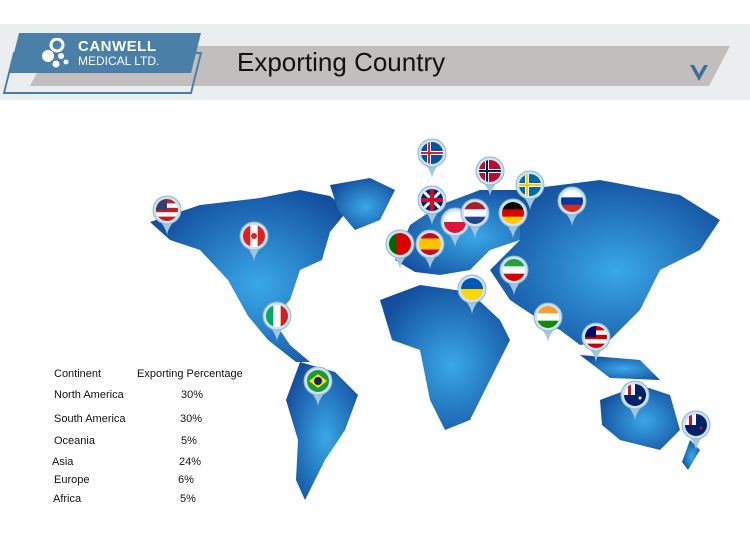 The width and height of the screenshot is (750, 540). What do you see at coordinates (696, 430) in the screenshot?
I see `flag-pin-new-zealand-icon` at bounding box center [696, 430].